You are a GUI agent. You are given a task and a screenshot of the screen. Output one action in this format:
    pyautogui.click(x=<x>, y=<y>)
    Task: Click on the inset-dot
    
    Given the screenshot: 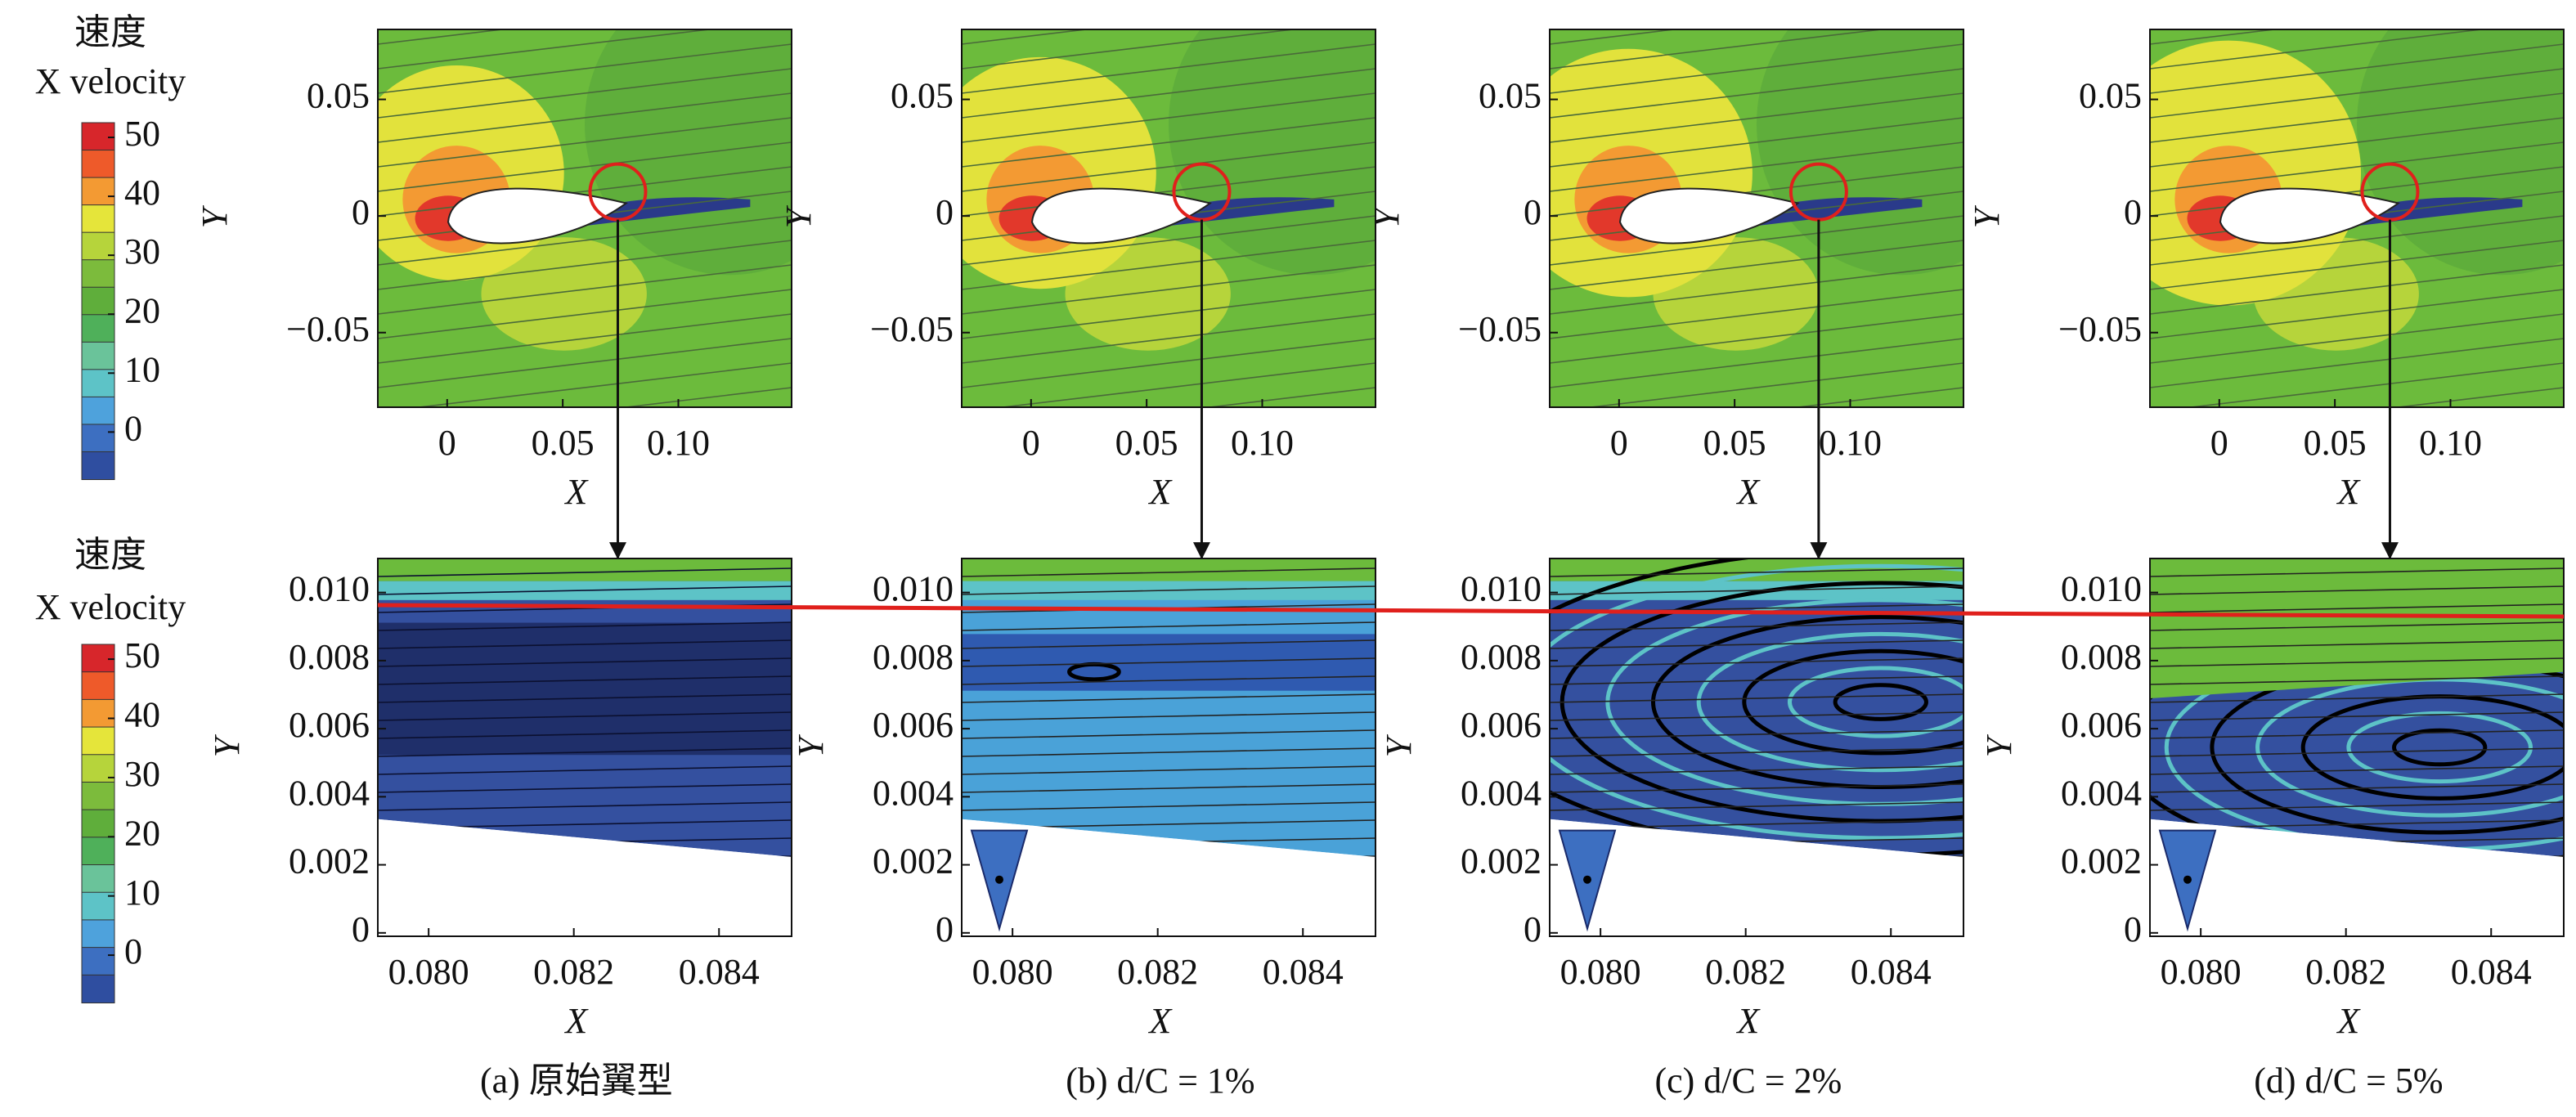 What is the action you would take?
    pyautogui.click(x=999, y=880)
    